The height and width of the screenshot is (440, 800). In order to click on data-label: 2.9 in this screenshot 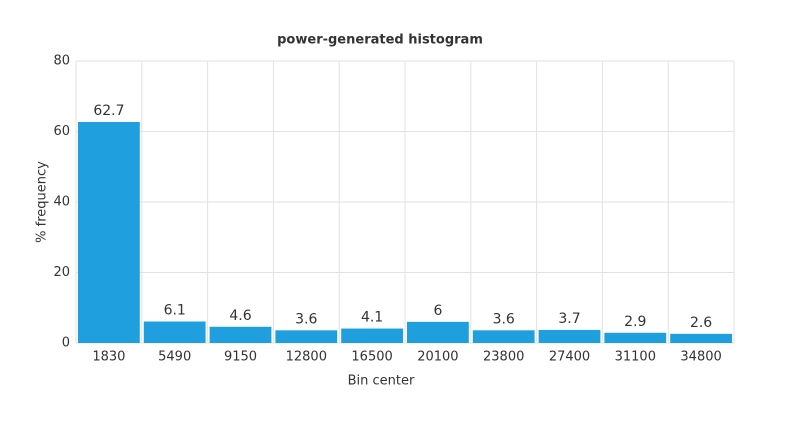, I will do `click(635, 322)`.